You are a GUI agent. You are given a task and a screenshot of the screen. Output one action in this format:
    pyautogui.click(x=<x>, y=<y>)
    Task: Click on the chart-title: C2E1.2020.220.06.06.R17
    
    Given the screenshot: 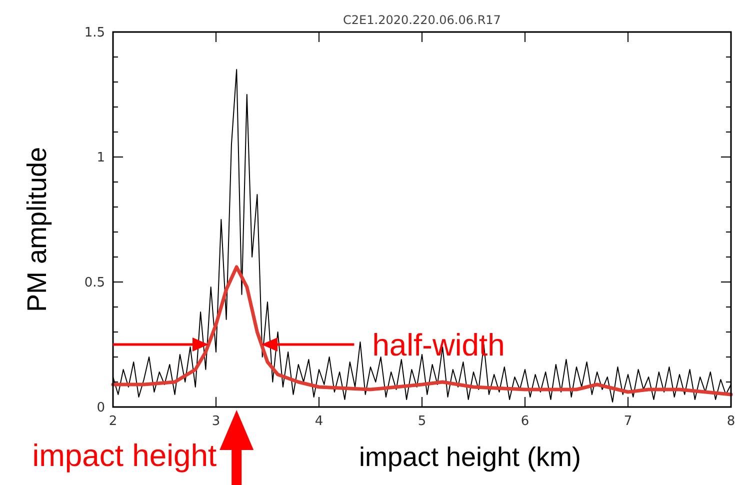 What is the action you would take?
    pyautogui.click(x=422, y=20)
    